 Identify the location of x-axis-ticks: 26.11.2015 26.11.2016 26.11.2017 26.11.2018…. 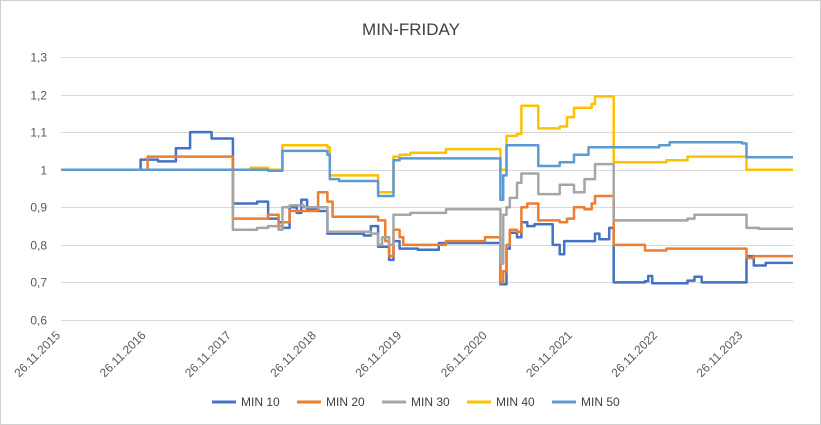
(378, 354).